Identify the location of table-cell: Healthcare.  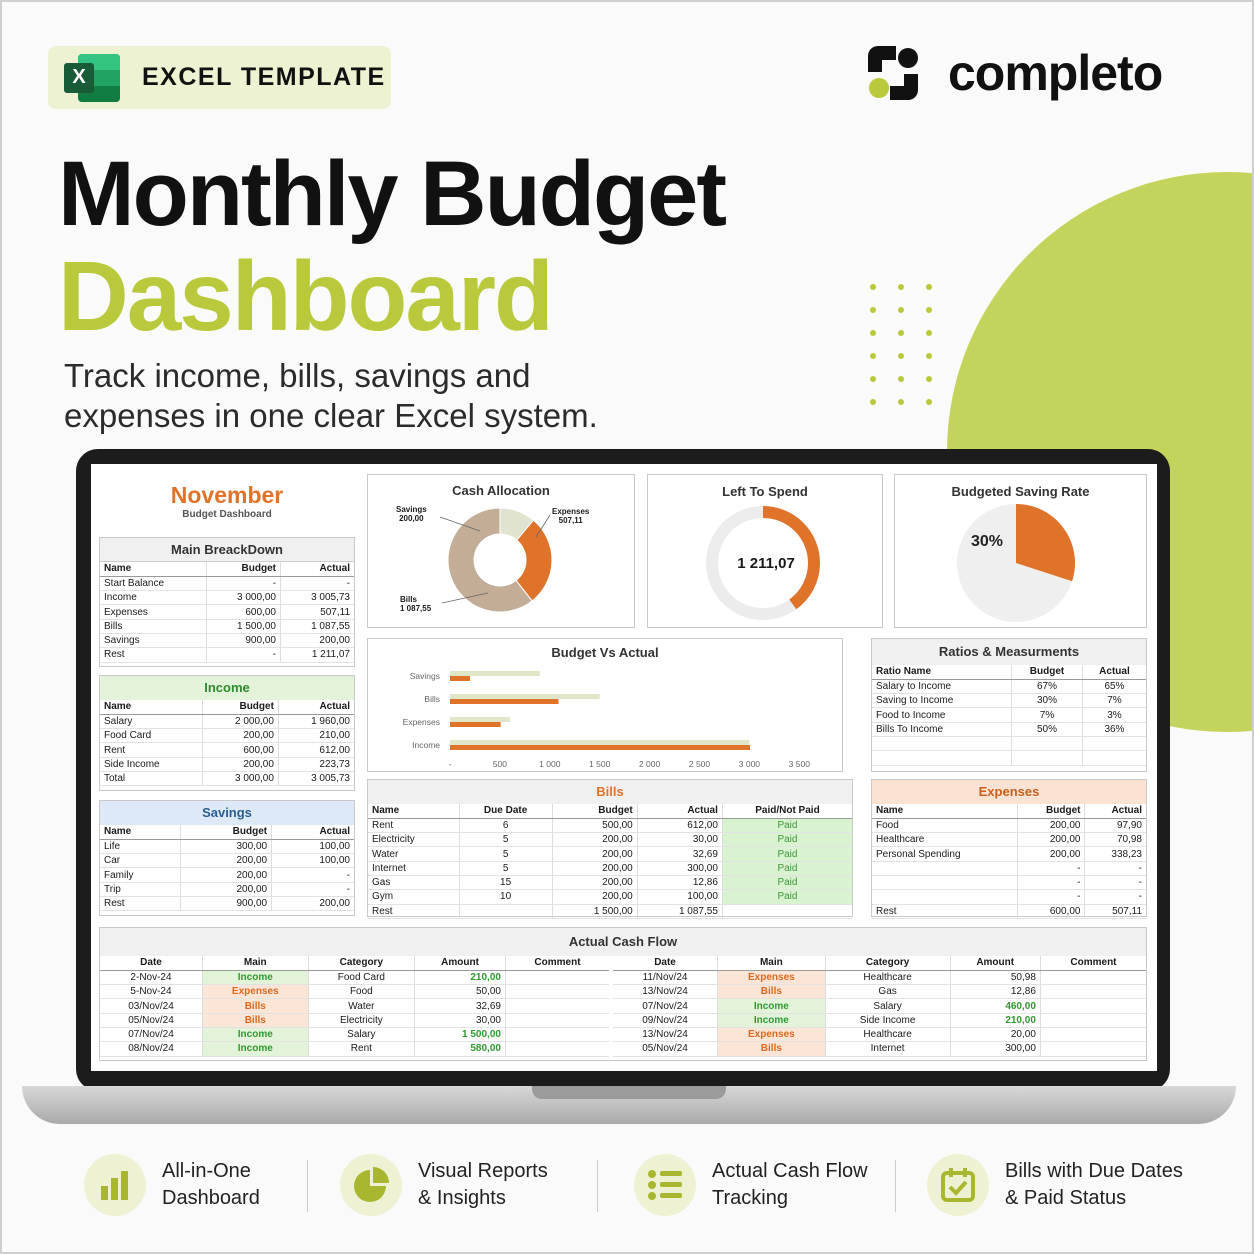
(887, 1035).